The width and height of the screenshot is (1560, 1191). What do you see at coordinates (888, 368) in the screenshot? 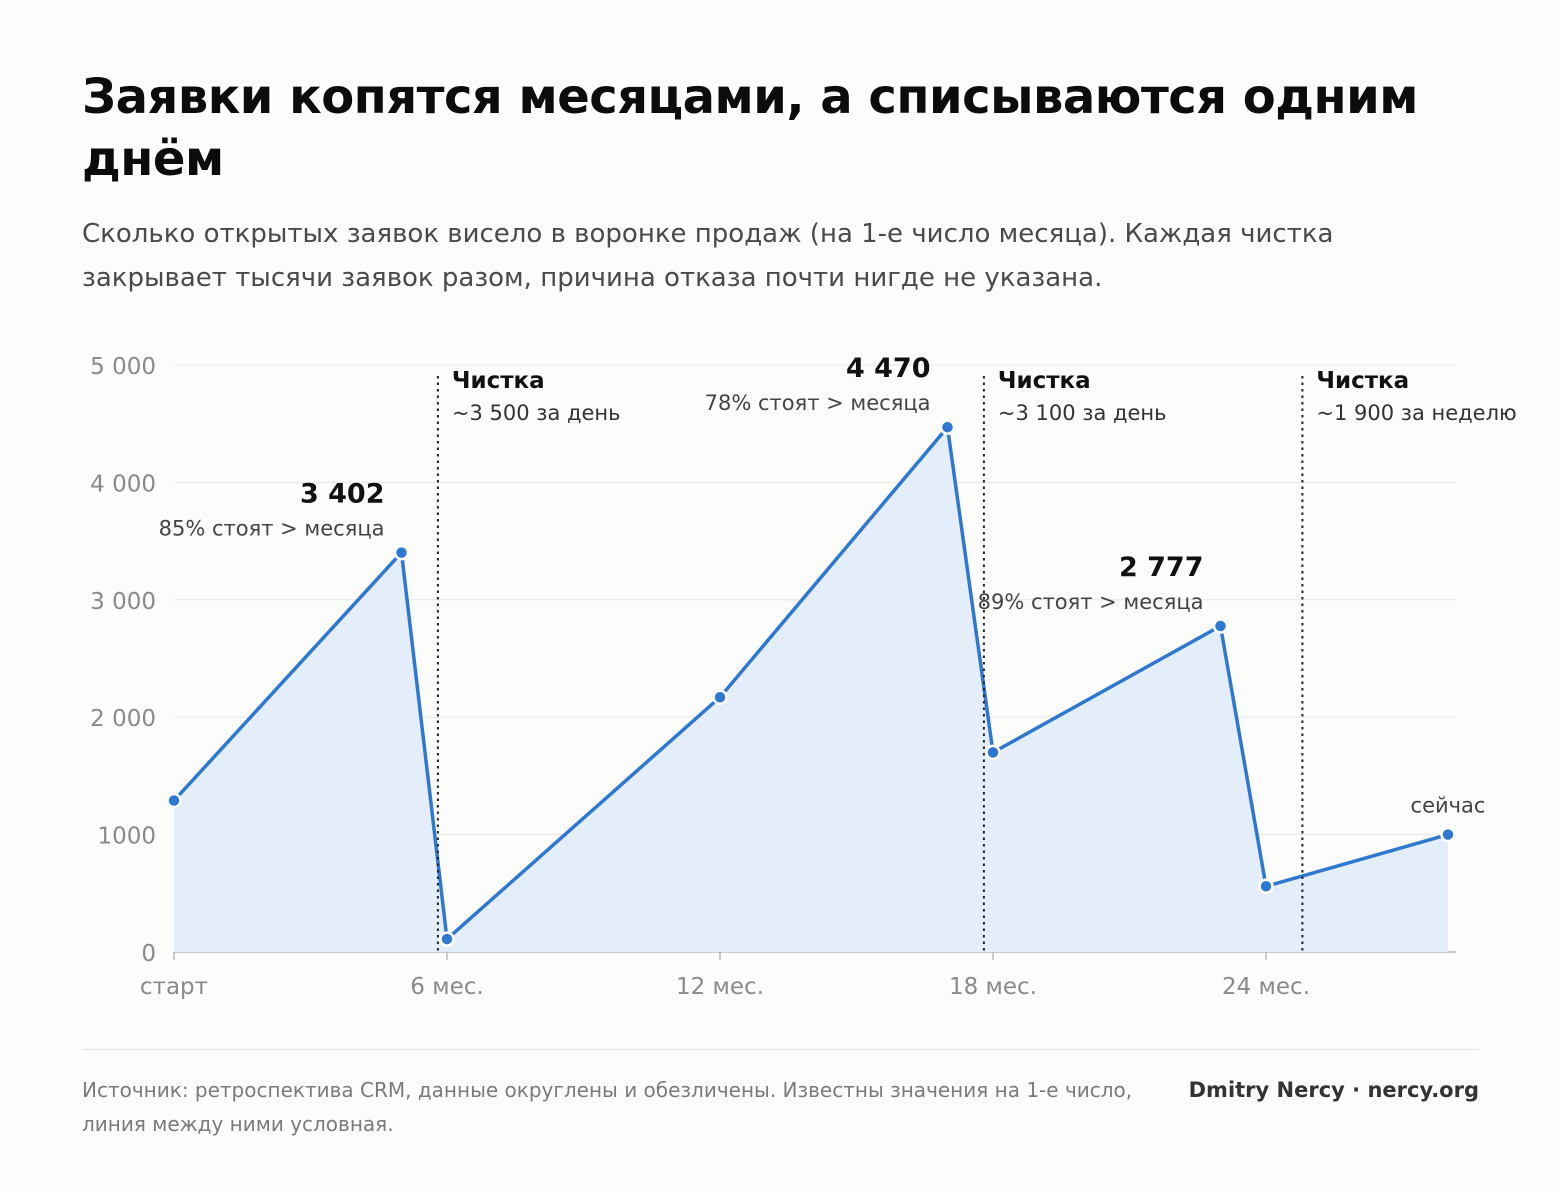
I see `peak-value-label: 4 470` at bounding box center [888, 368].